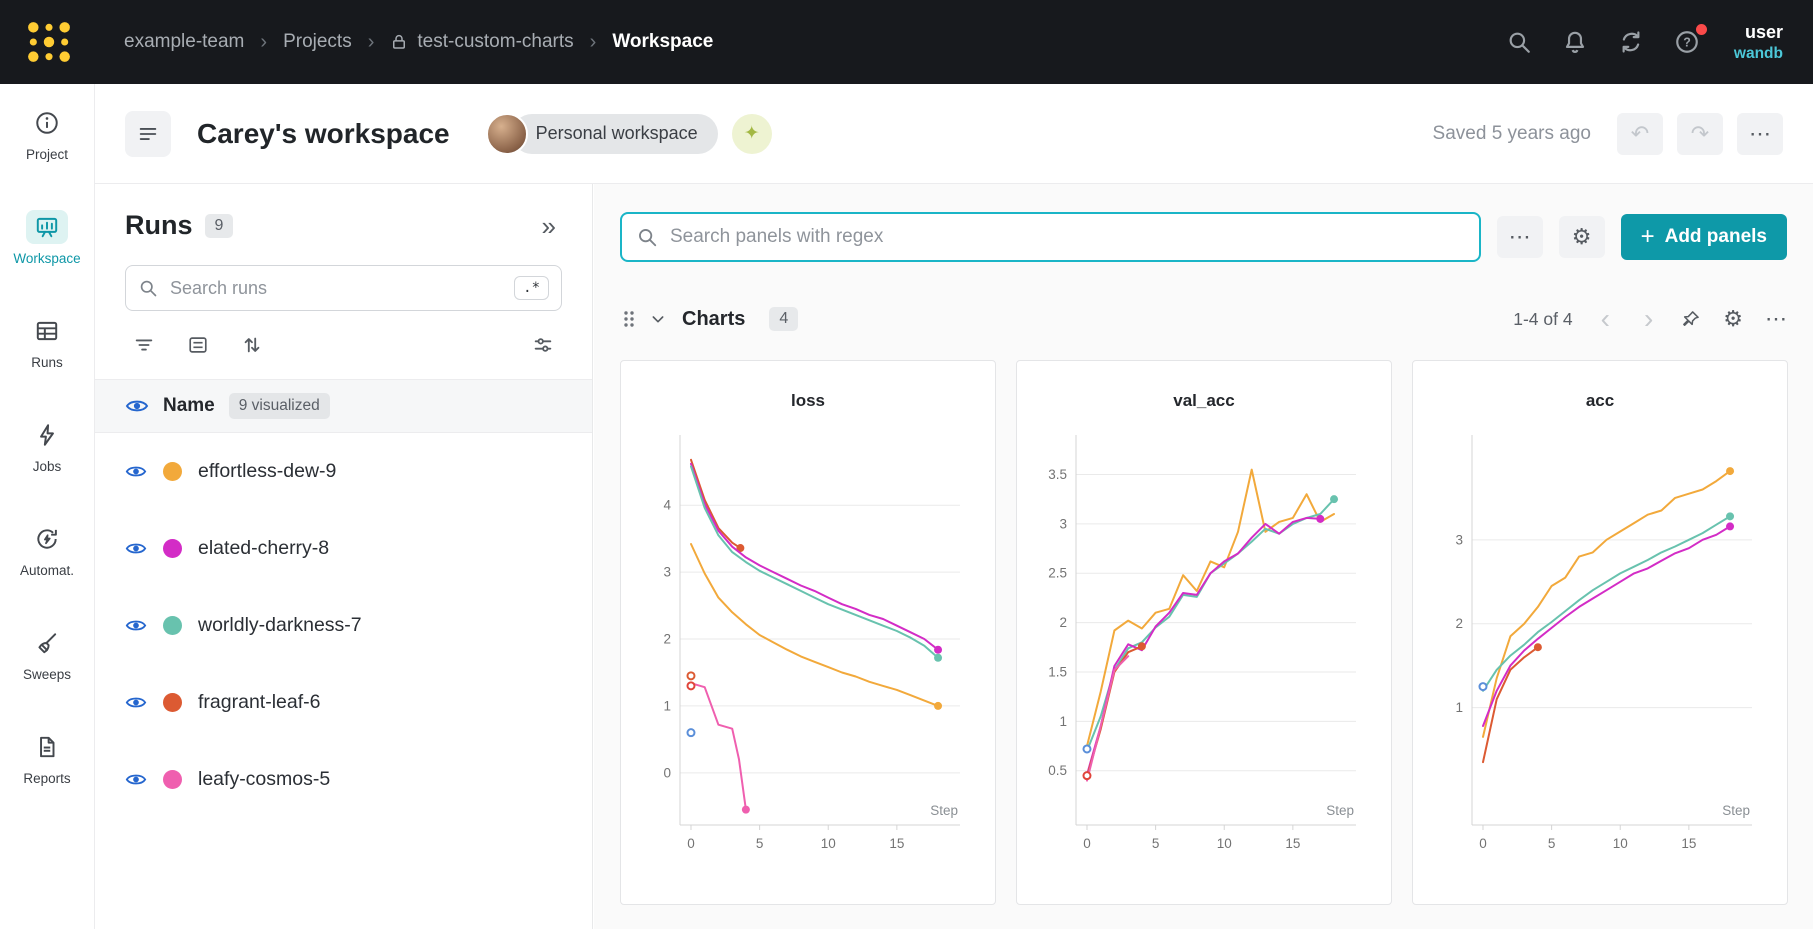 The height and width of the screenshot is (929, 1813). I want to click on user-menu: user wandb, so click(1758, 42).